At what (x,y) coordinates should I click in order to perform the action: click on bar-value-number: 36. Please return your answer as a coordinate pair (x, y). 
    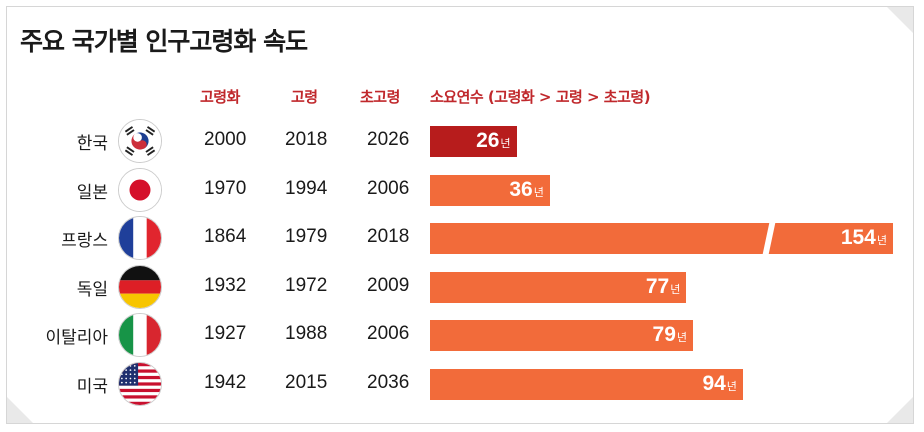
    Looking at the image, I should click on (521, 189).